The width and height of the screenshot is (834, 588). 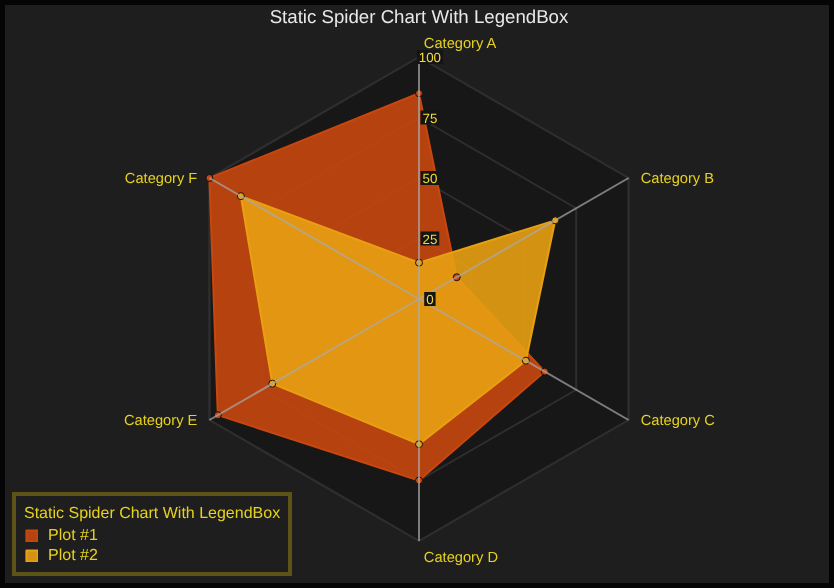 I want to click on chart-title: Static Spider Chart With LegendBox, so click(x=419, y=17).